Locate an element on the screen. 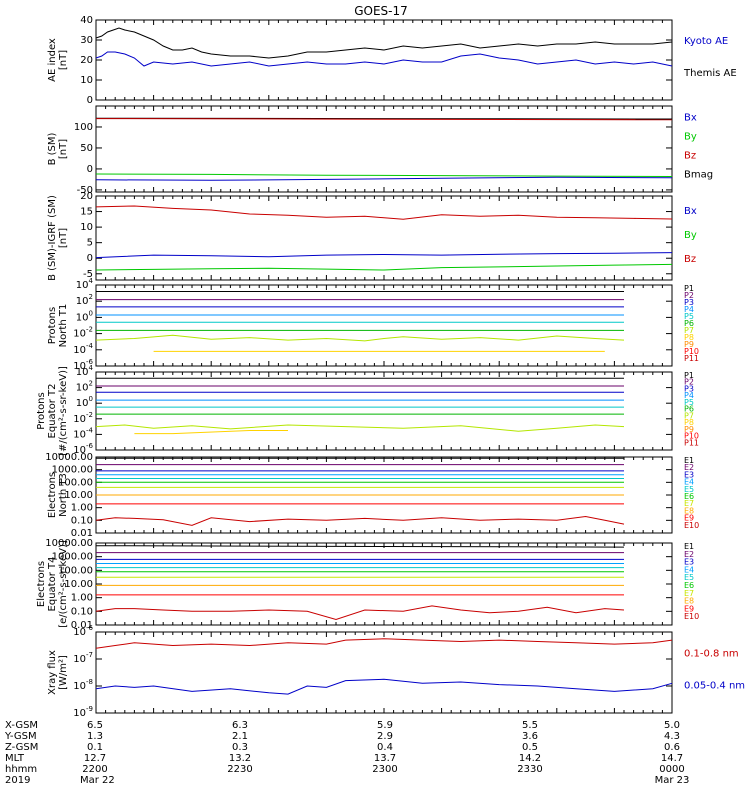 The height and width of the screenshot is (800, 750). orbit-value: 2230 is located at coordinates (239, 769).